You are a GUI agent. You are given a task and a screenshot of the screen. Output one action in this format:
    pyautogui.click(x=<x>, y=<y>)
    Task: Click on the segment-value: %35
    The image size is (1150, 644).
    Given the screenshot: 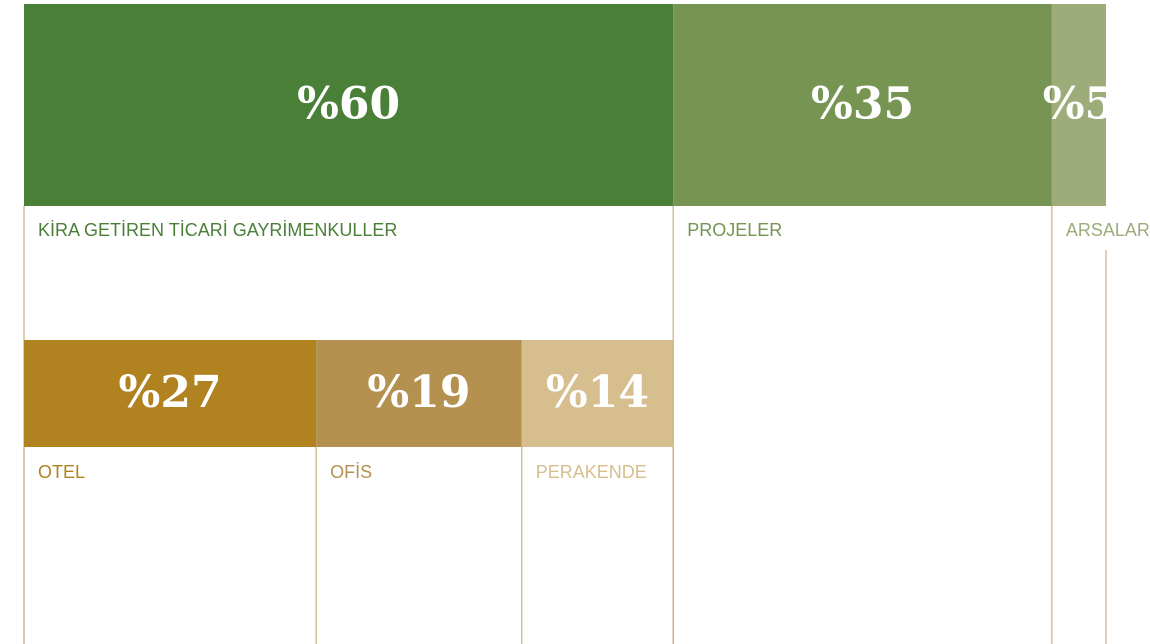 What is the action you would take?
    pyautogui.click(x=862, y=104)
    